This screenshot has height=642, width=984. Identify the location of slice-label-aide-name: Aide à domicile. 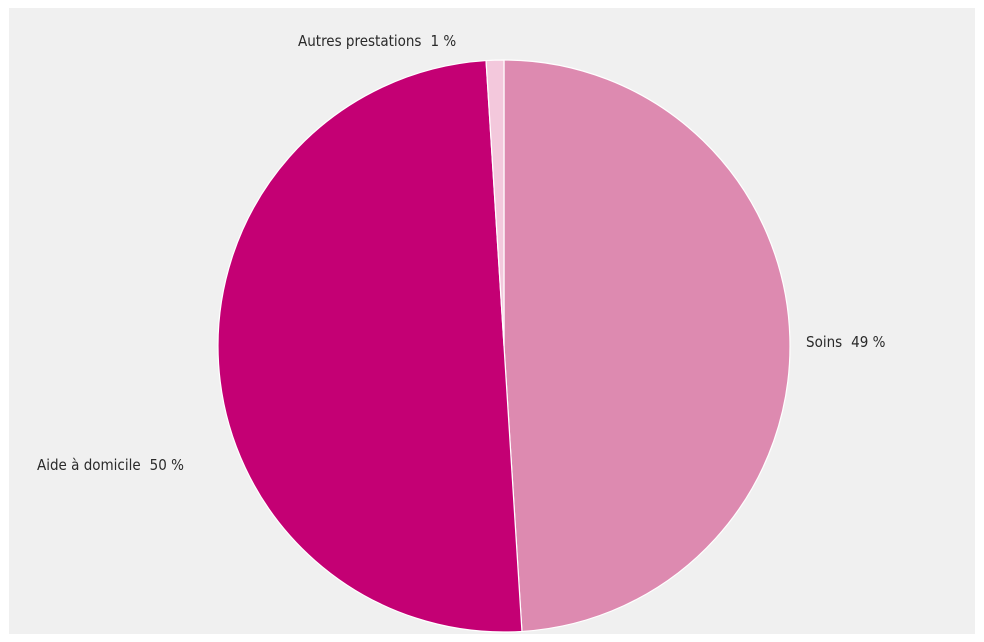
(89, 465).